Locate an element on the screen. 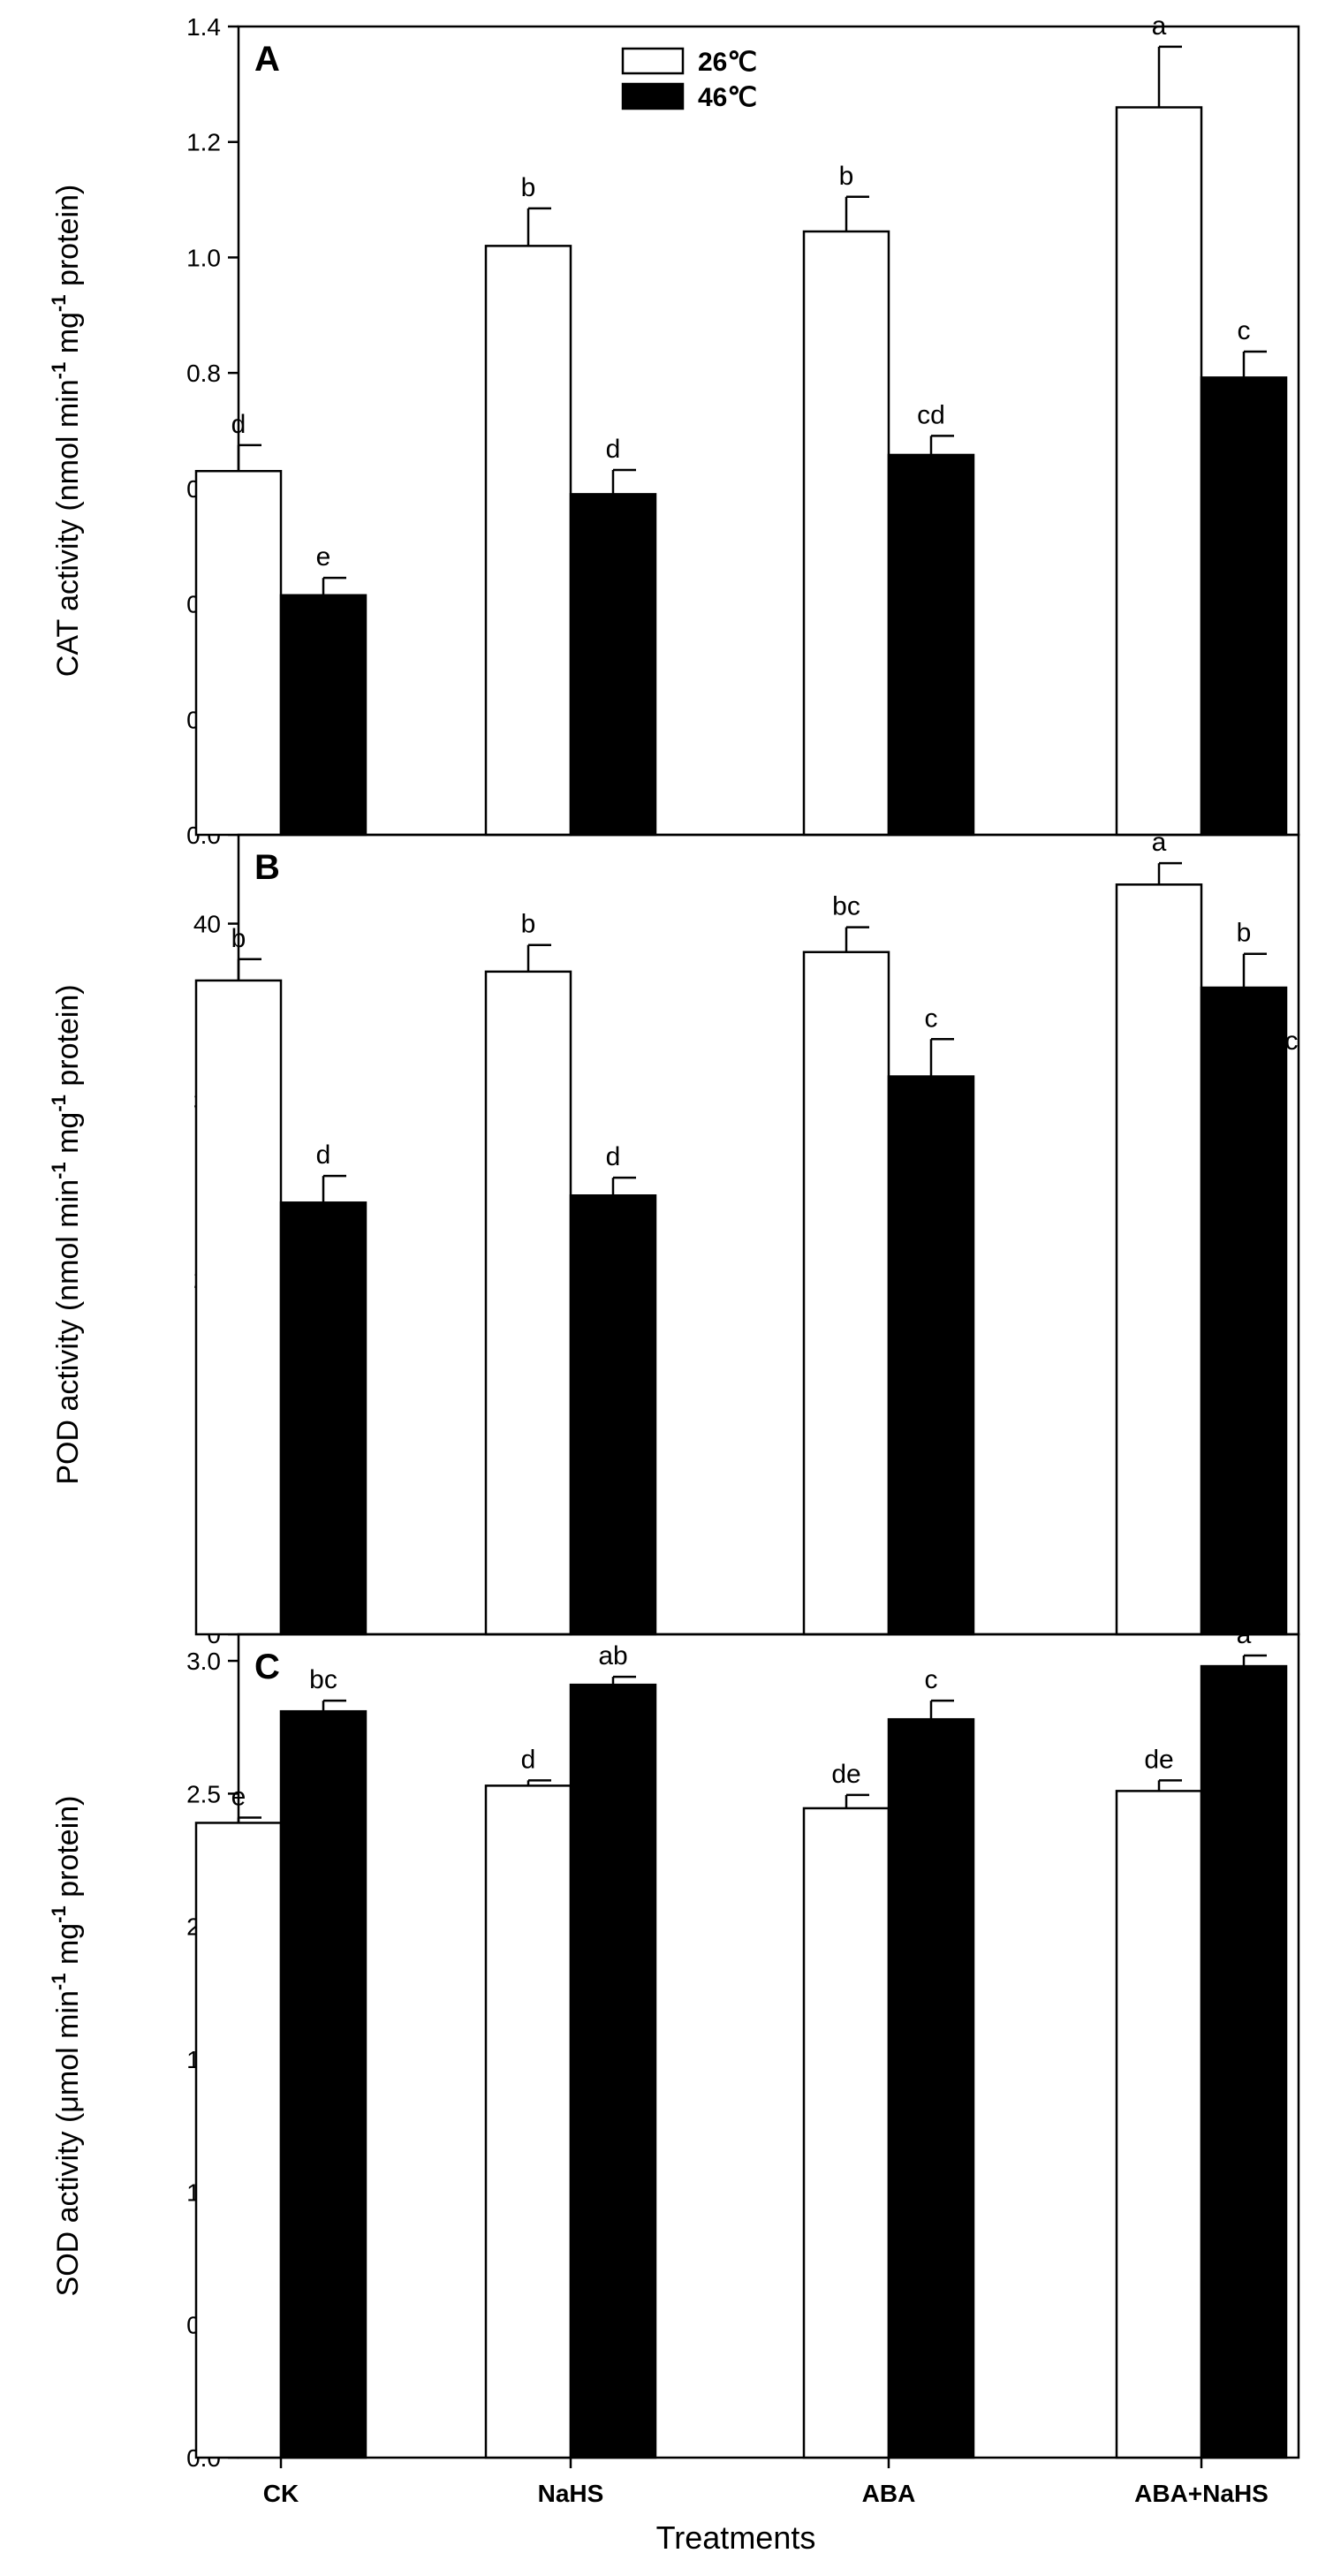 Image resolution: width=1318 pixels, height=2576 pixels. y-tick-label: 0.8 is located at coordinates (203, 374).